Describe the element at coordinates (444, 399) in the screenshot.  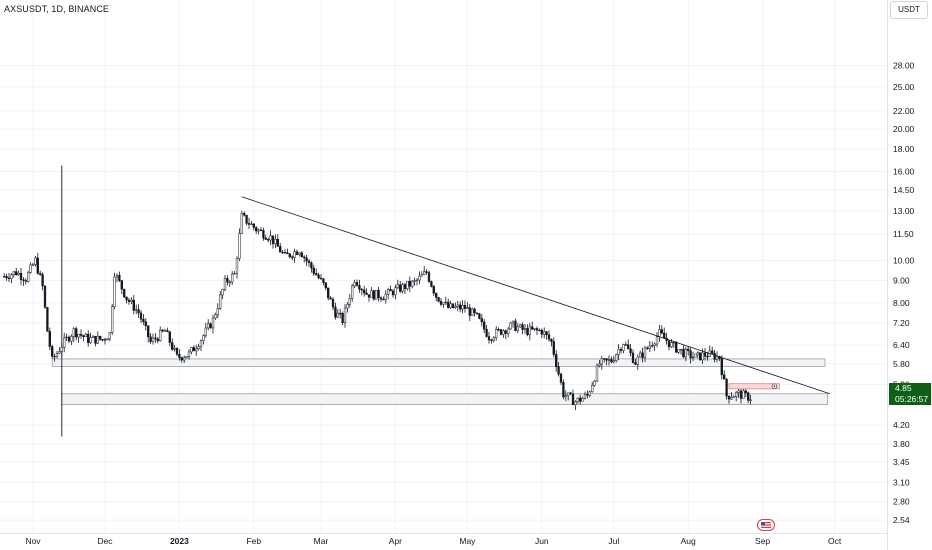
I see `lower-support-zone` at that location.